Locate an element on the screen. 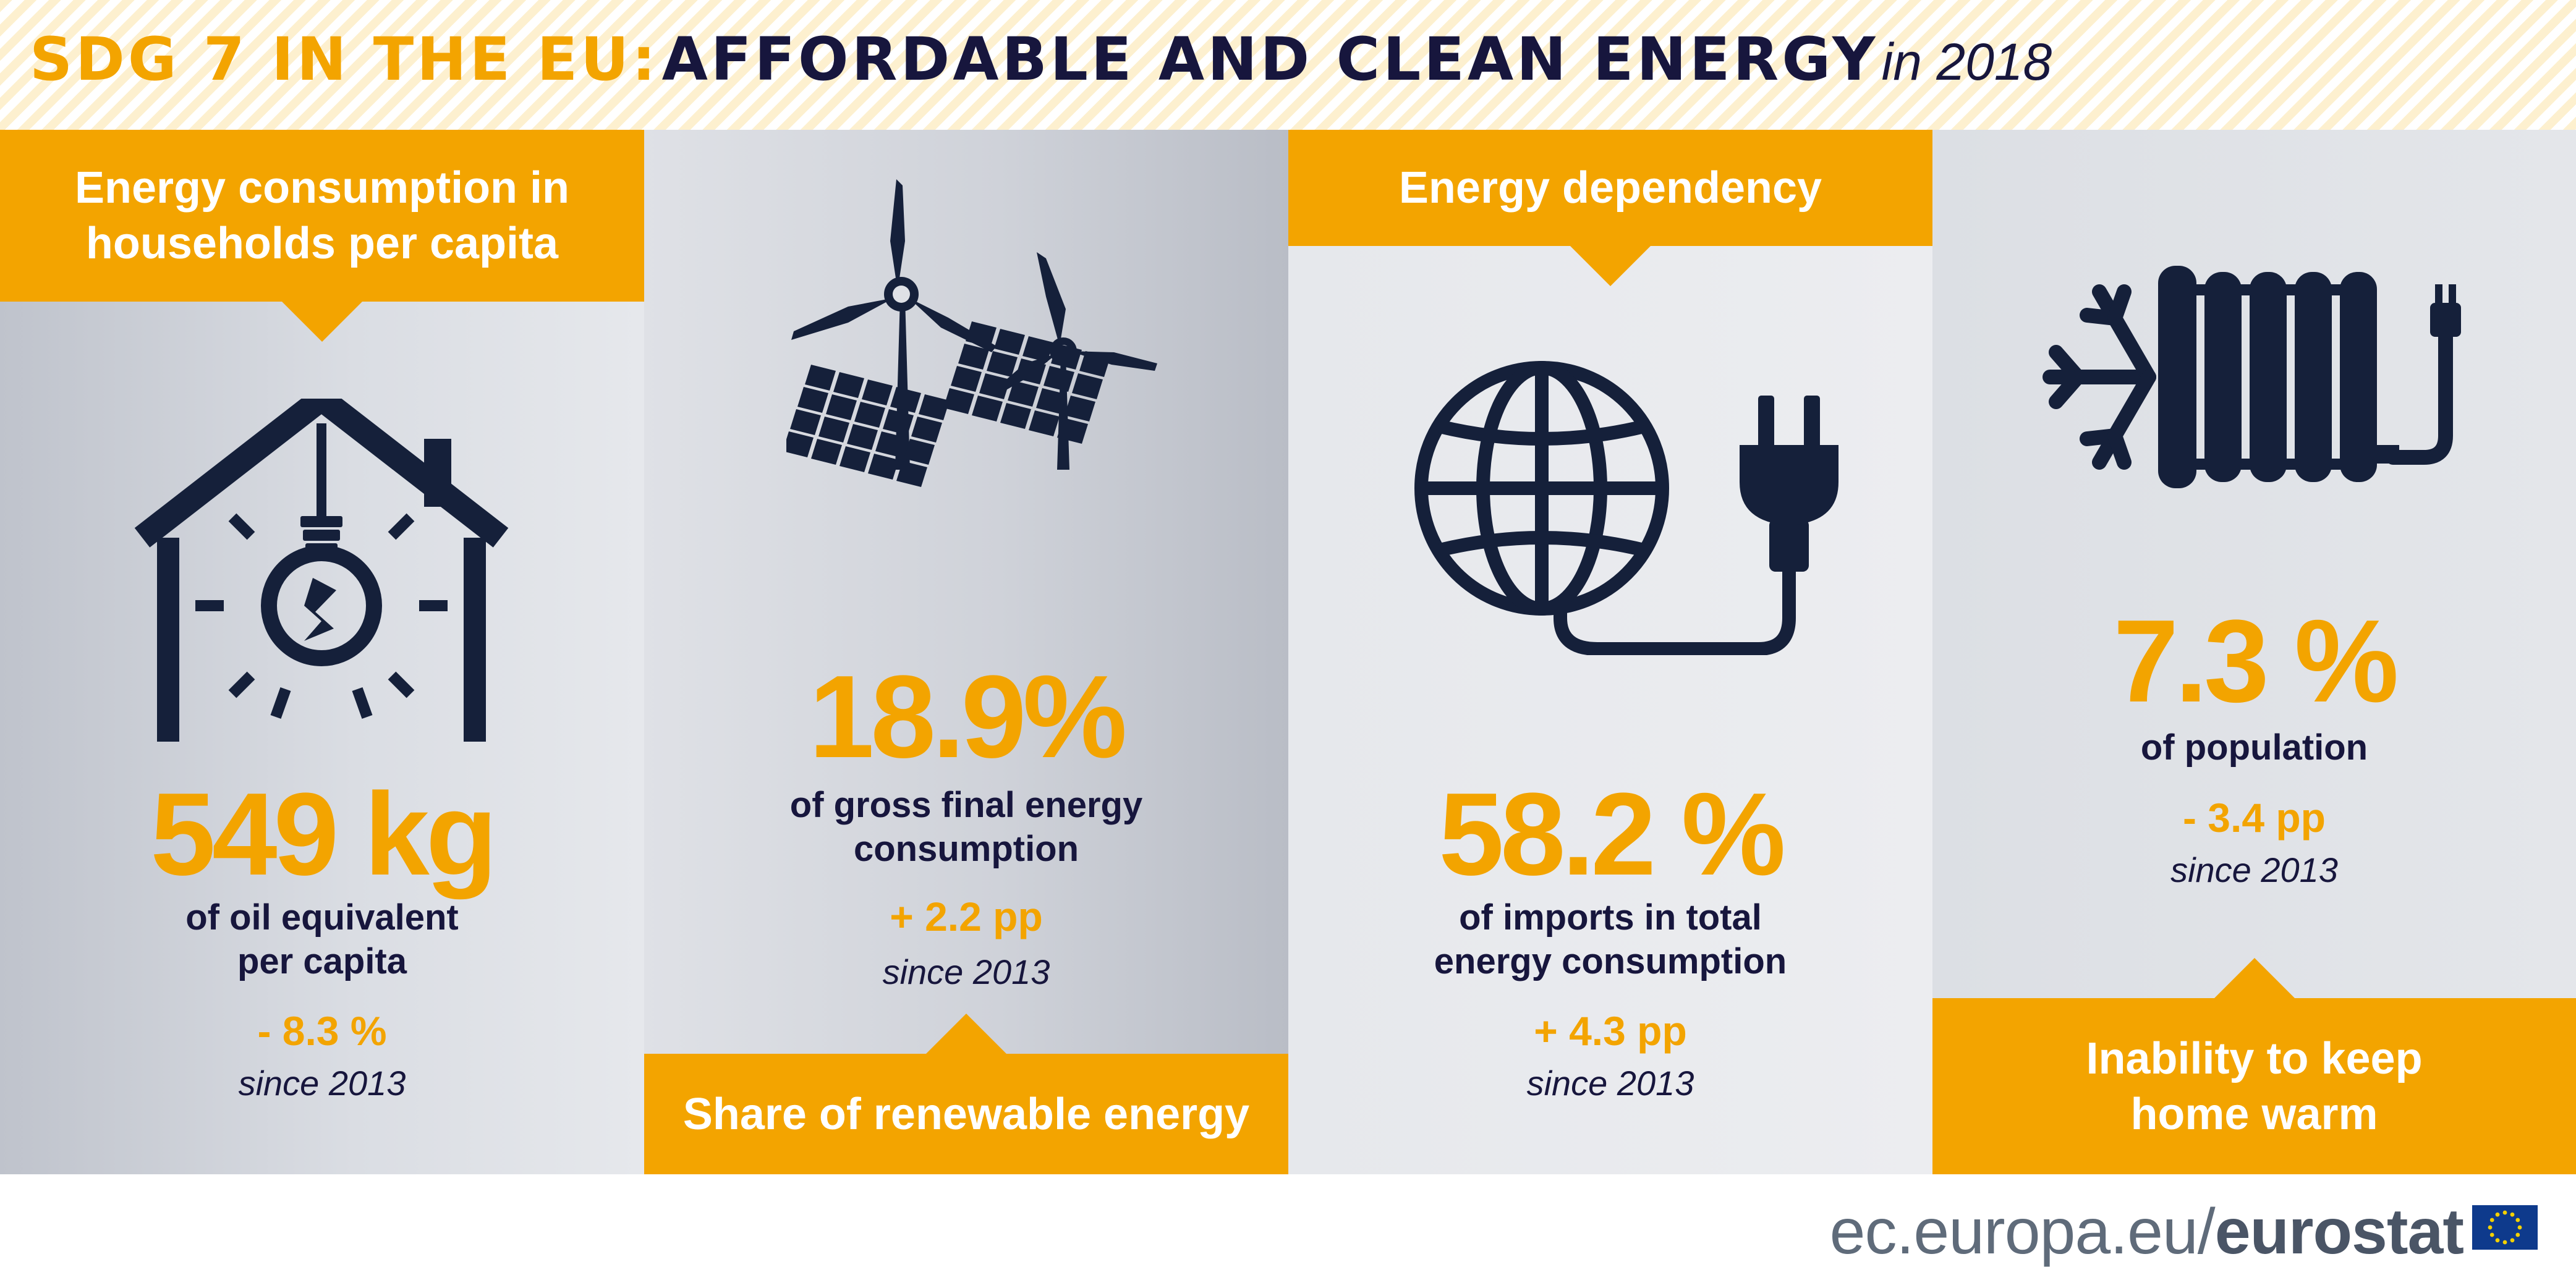 Image resolution: width=2576 pixels, height=1288 pixels. metric-change: - 3.4 pp is located at coordinates (2254, 818).